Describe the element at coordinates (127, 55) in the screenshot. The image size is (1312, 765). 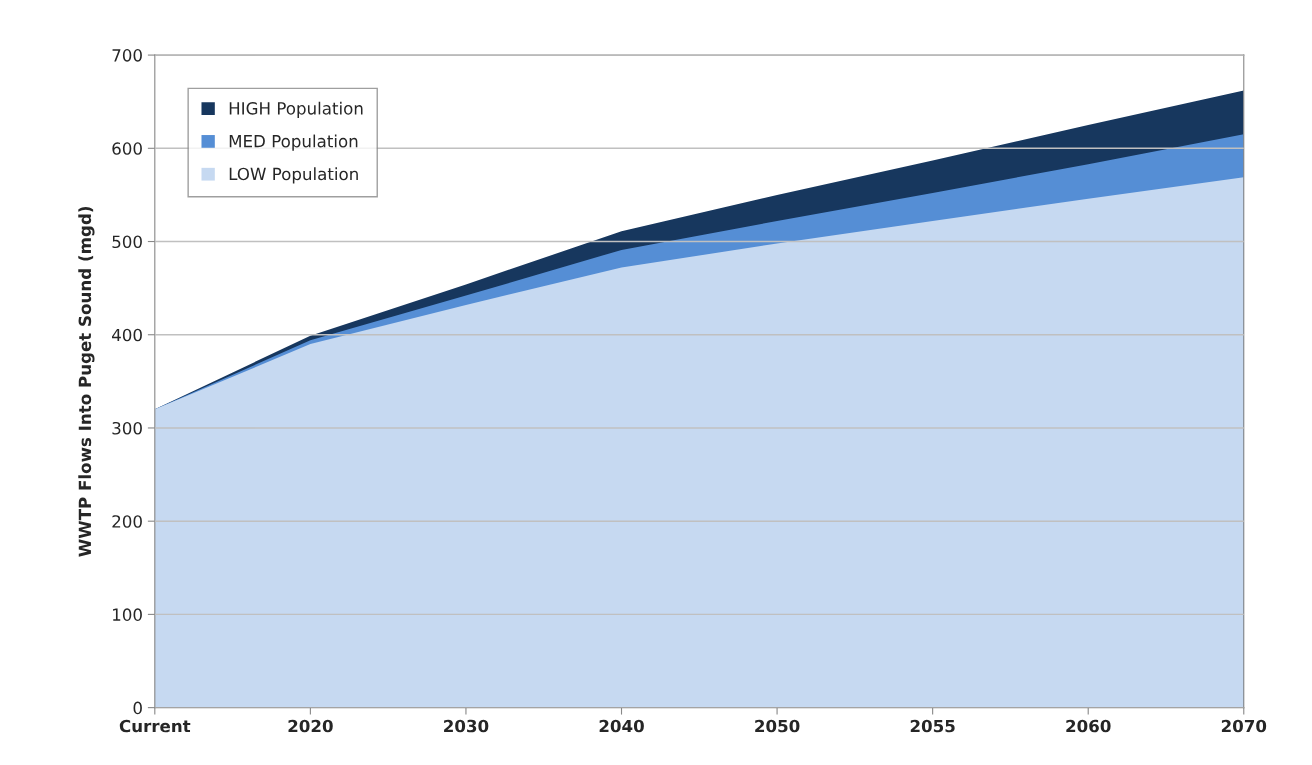
I see `y-tick-label: 700` at that location.